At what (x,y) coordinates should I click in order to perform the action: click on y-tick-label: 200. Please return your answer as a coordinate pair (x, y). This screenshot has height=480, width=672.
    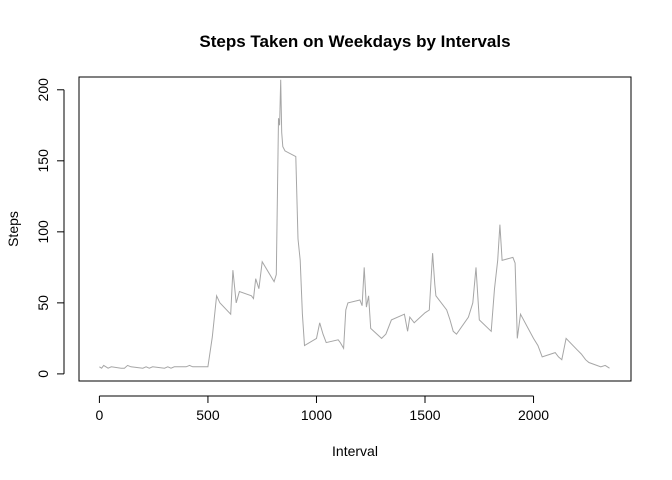
    Looking at the image, I should click on (43, 90).